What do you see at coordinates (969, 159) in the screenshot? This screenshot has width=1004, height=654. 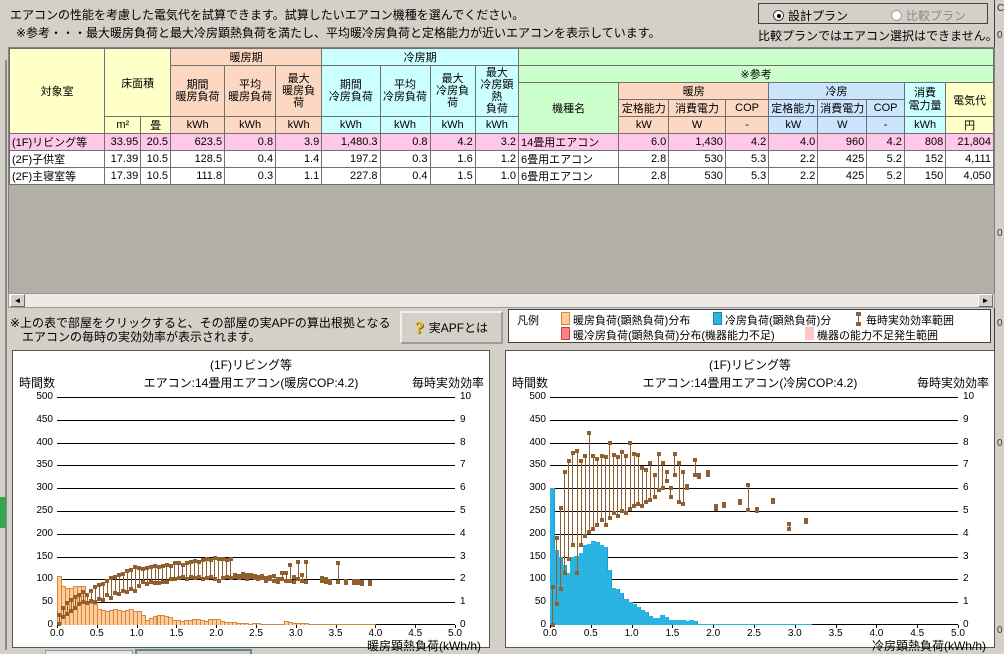 I see `value-cell: 4,111` at bounding box center [969, 159].